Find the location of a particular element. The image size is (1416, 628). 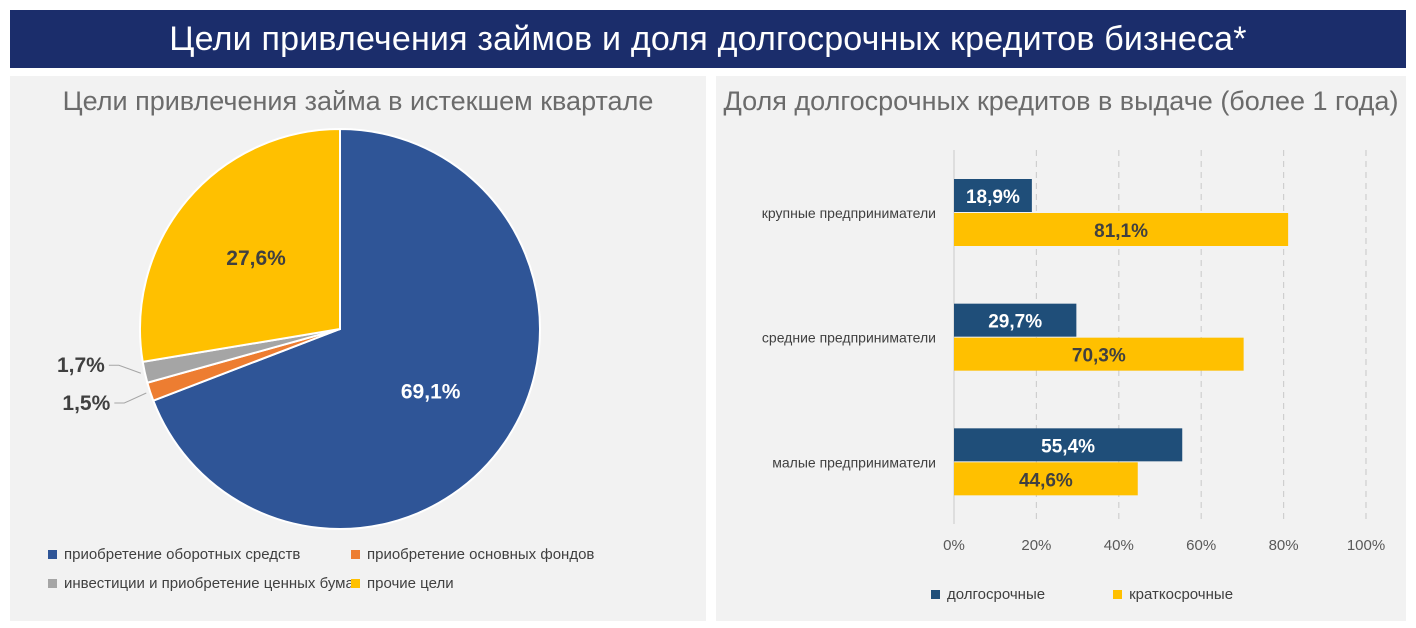

bar-legend-item-2: краткосрочные is located at coordinates (1173, 594).